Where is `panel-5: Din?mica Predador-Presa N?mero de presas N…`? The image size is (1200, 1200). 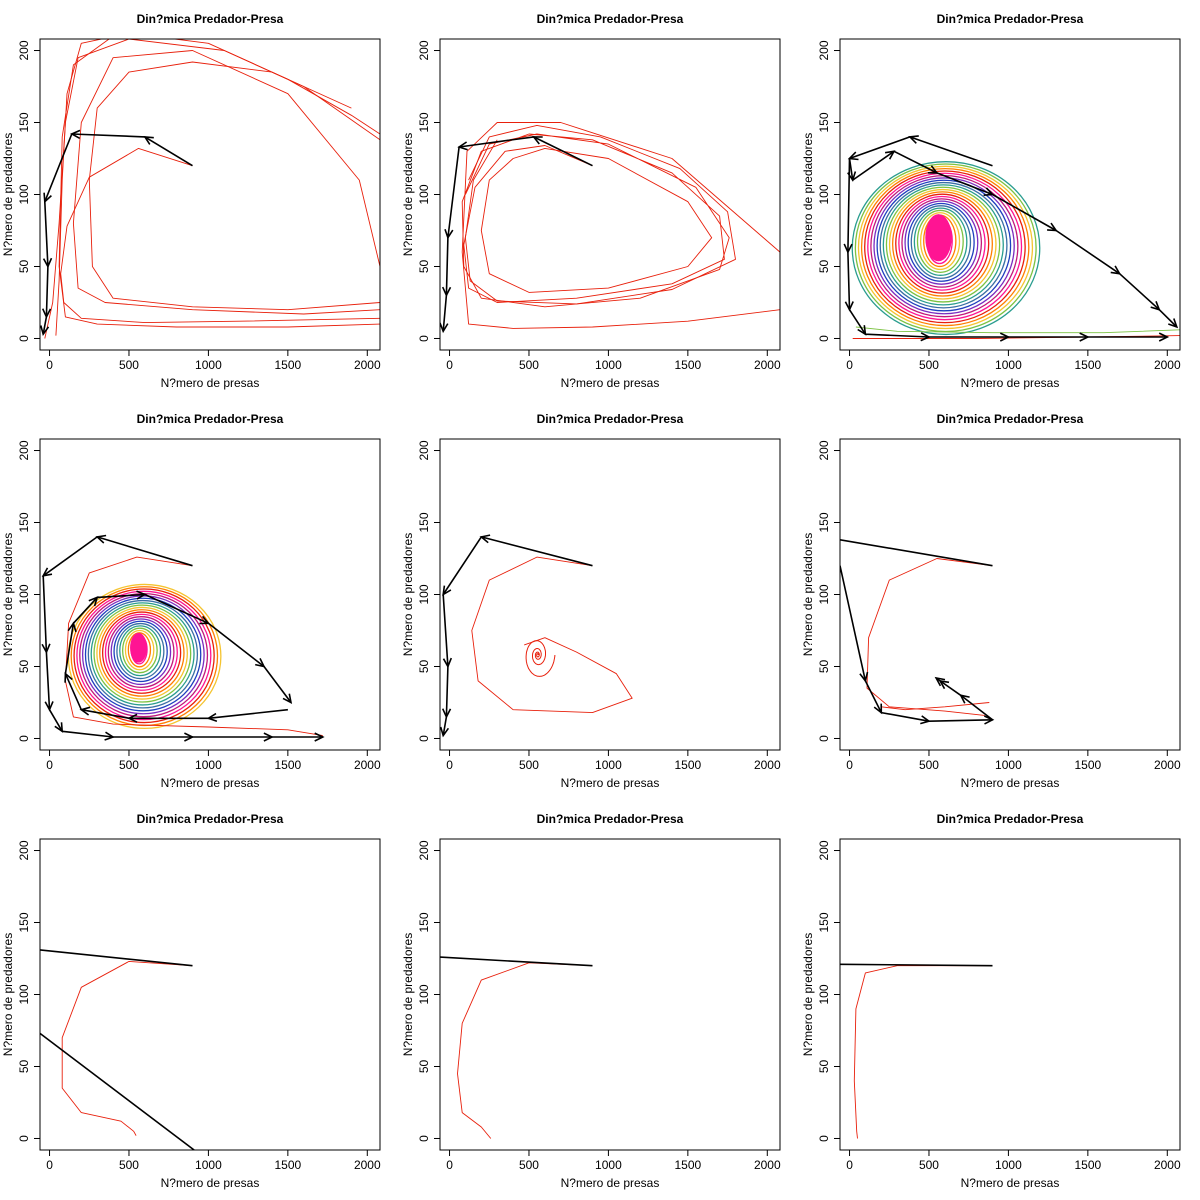
panel-5: Din?mica Predador-Presa N?mero de presas N… is located at coordinates (591, 601).